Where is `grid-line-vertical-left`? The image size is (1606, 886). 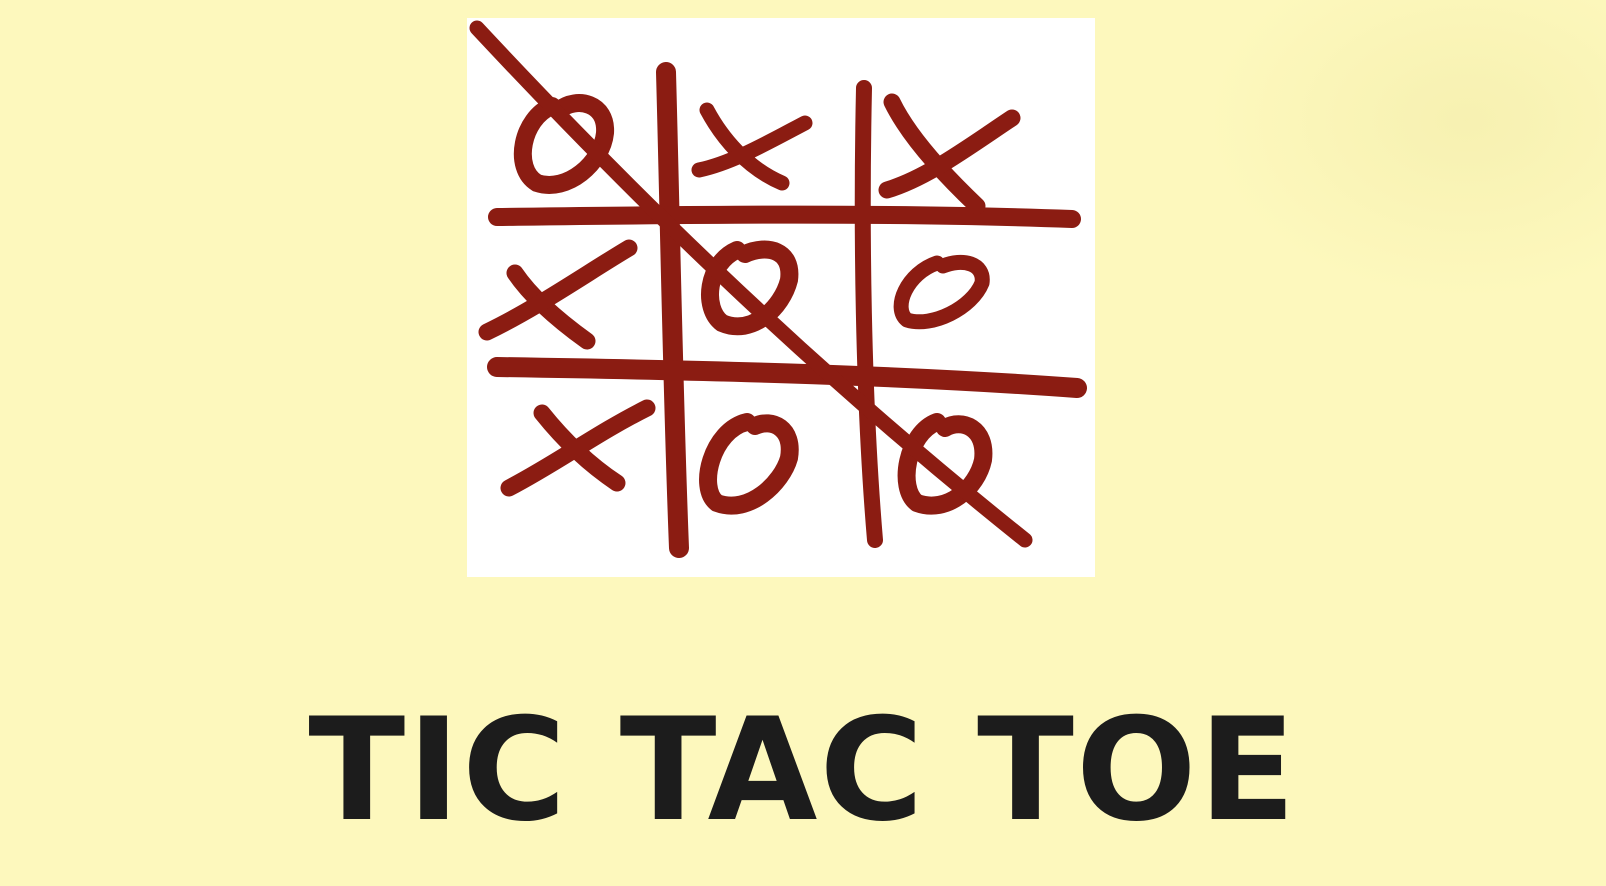 grid-line-vertical-left is located at coordinates (672, 310).